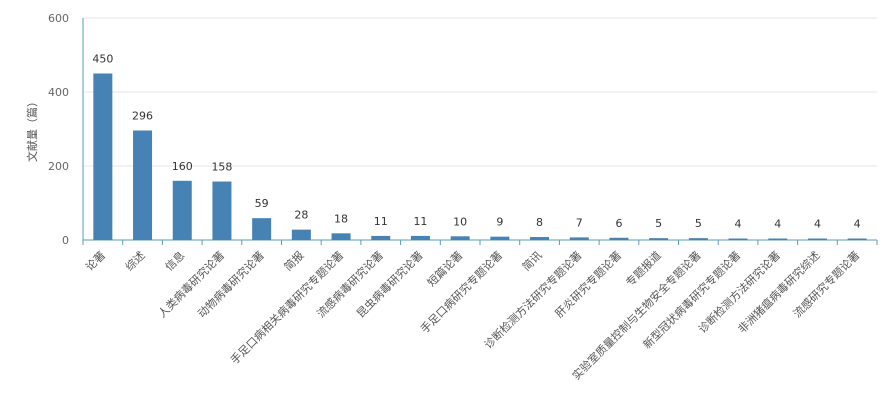 This screenshot has height=407, width=895. What do you see at coordinates (191, 284) in the screenshot?
I see `category-label: 人类病毒研究论著` at bounding box center [191, 284].